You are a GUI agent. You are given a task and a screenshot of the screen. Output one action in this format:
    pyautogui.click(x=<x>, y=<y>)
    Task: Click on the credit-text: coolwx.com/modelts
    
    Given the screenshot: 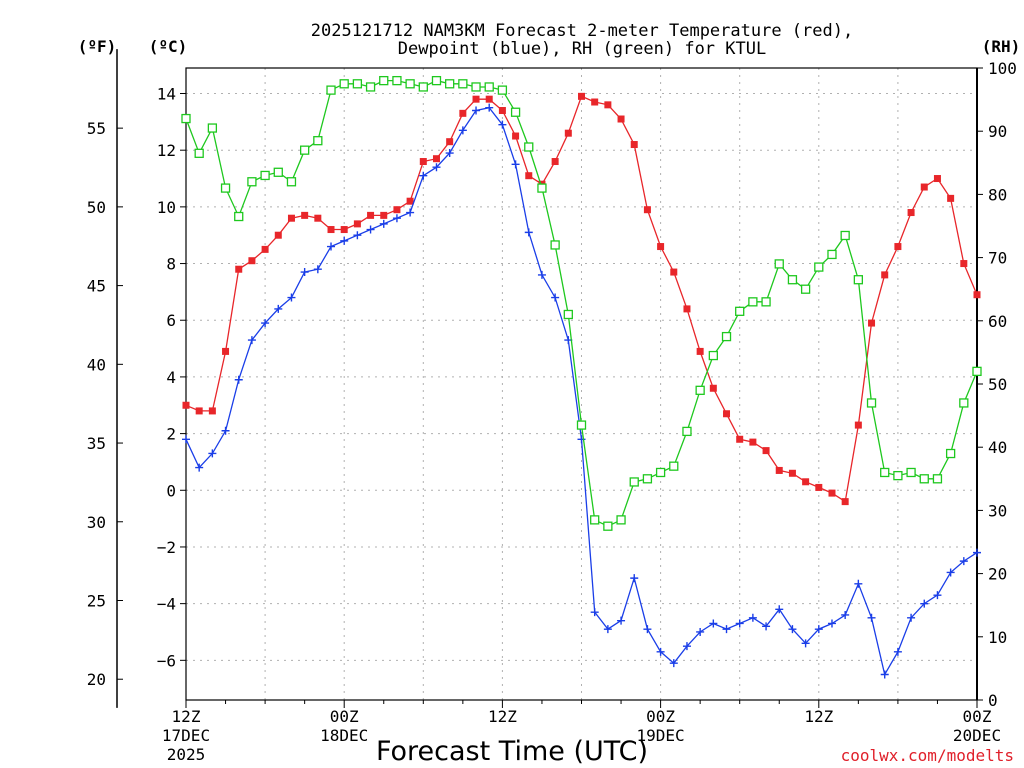 What is the action you would take?
    pyautogui.click(x=927, y=755)
    